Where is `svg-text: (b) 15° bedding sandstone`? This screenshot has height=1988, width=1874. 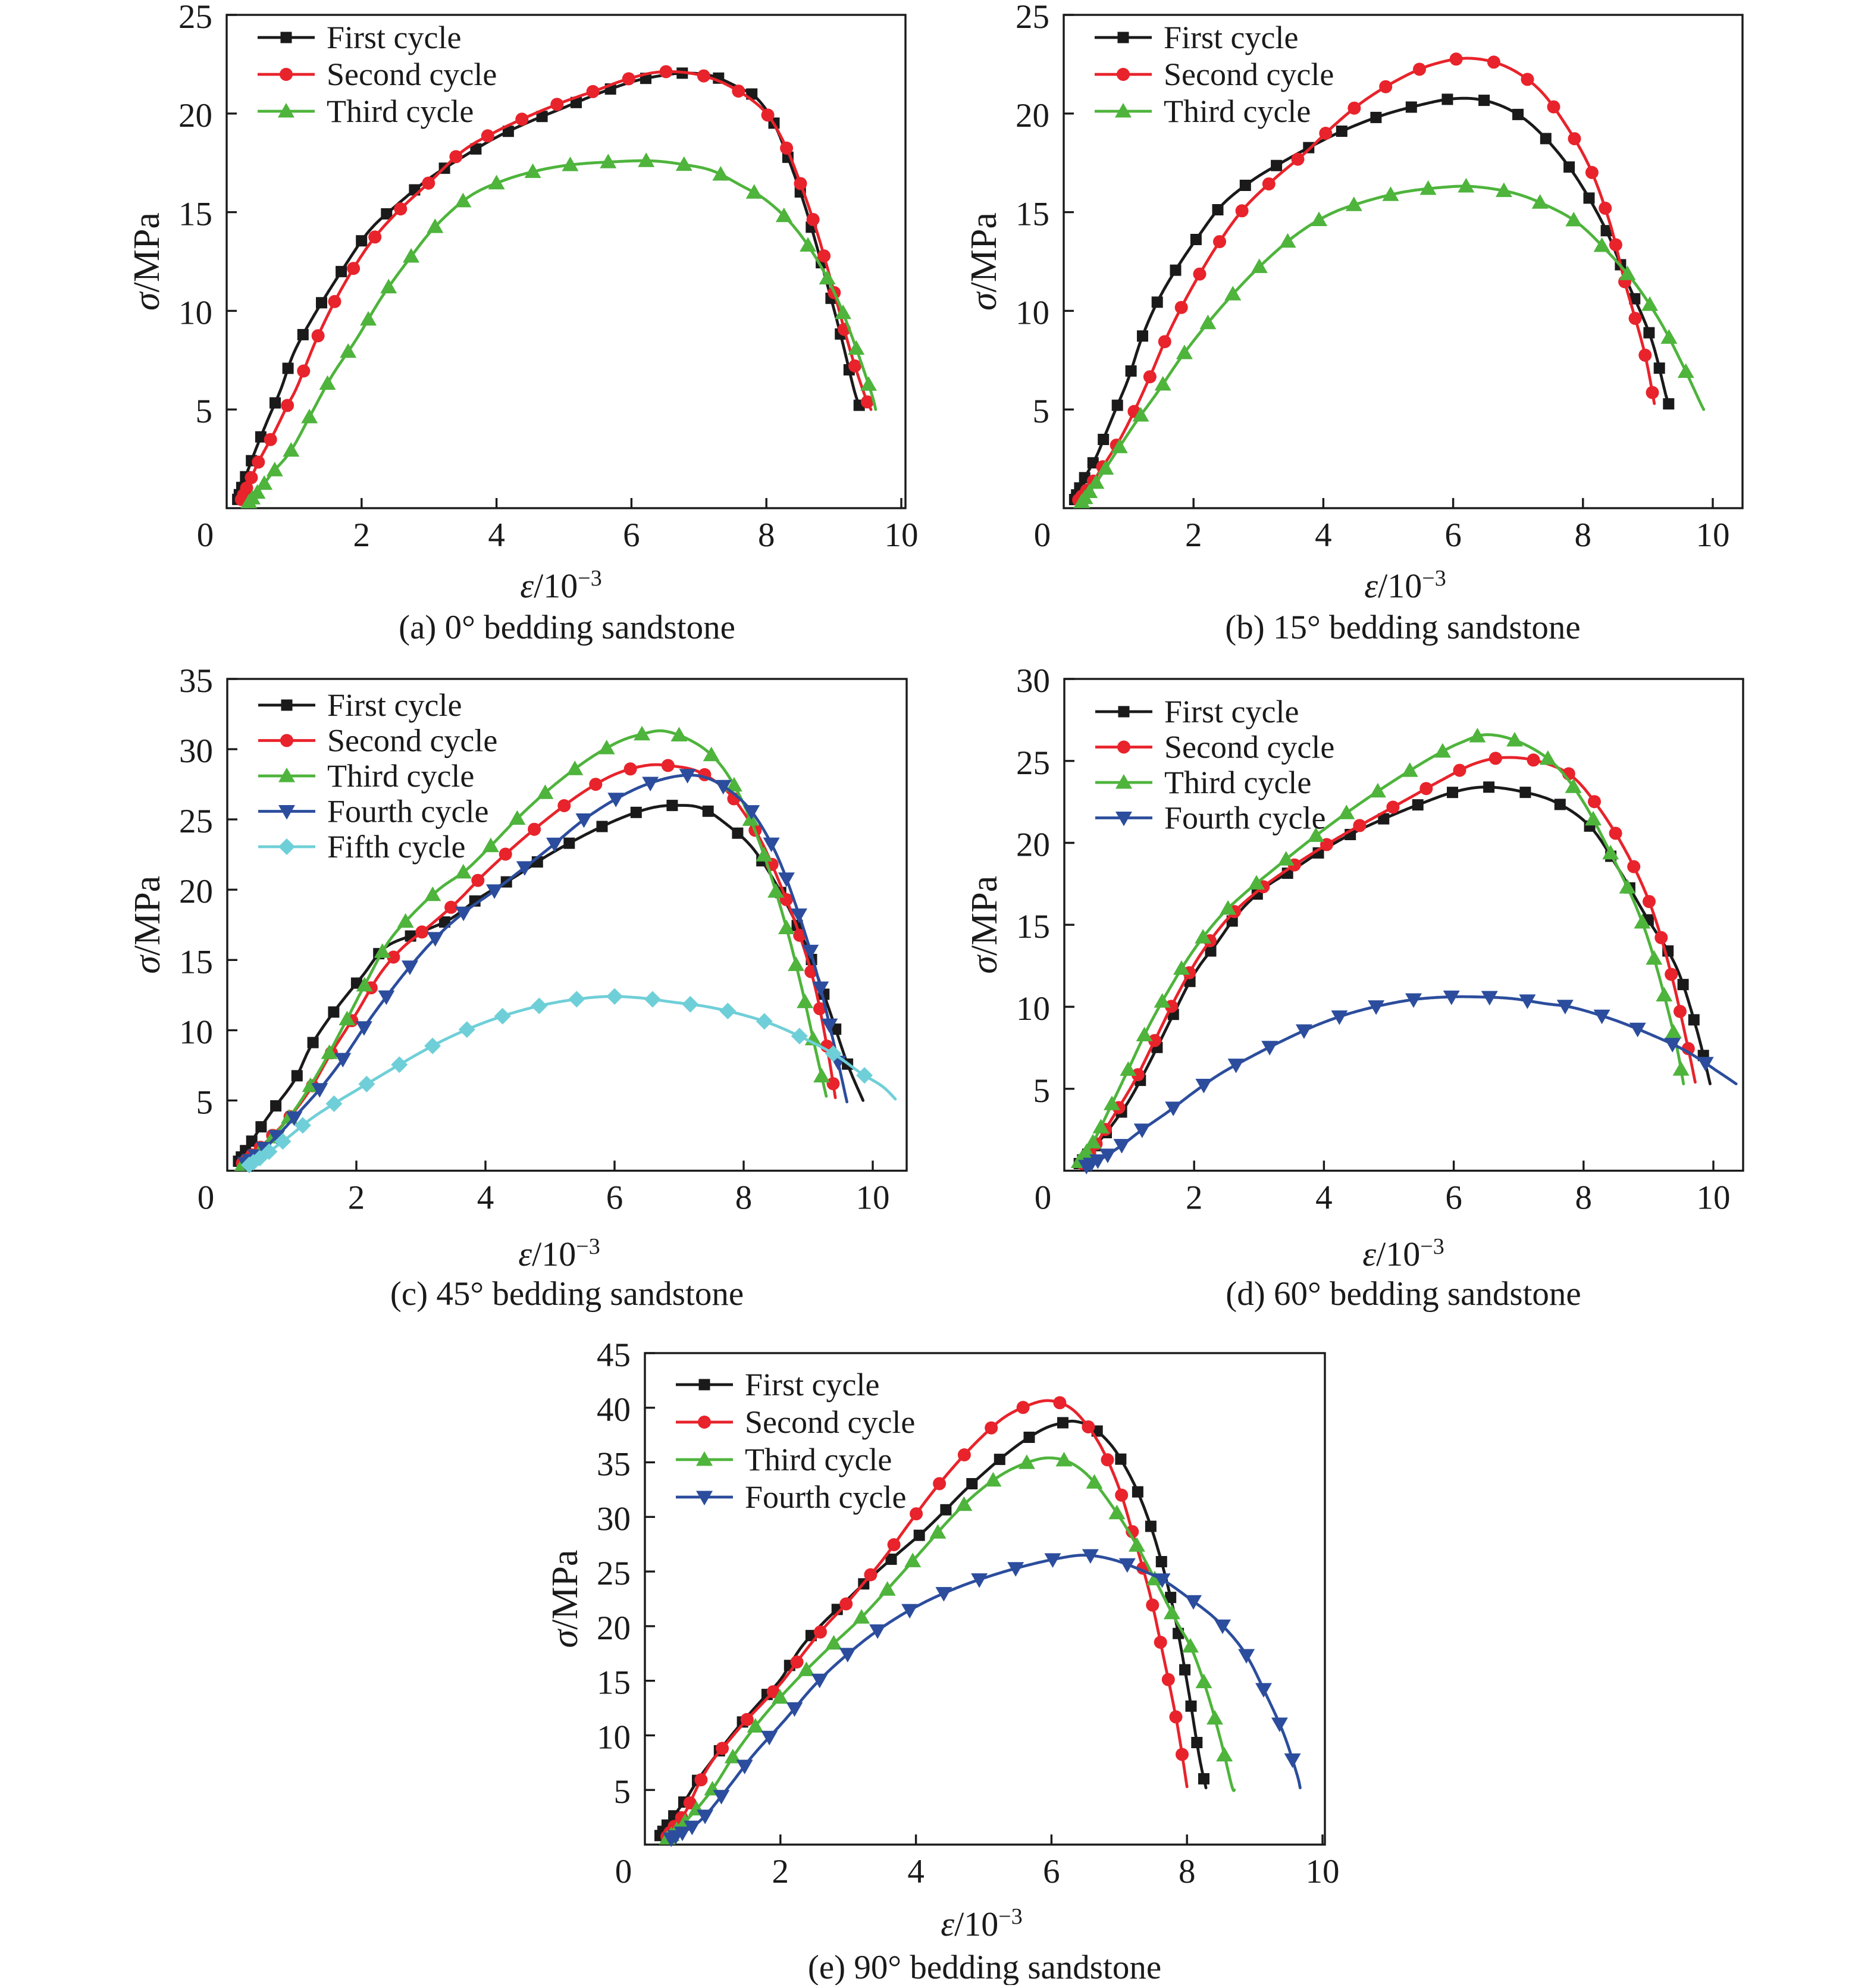 svg-text: (b) 15° bedding sandstone is located at coordinates (1402, 627).